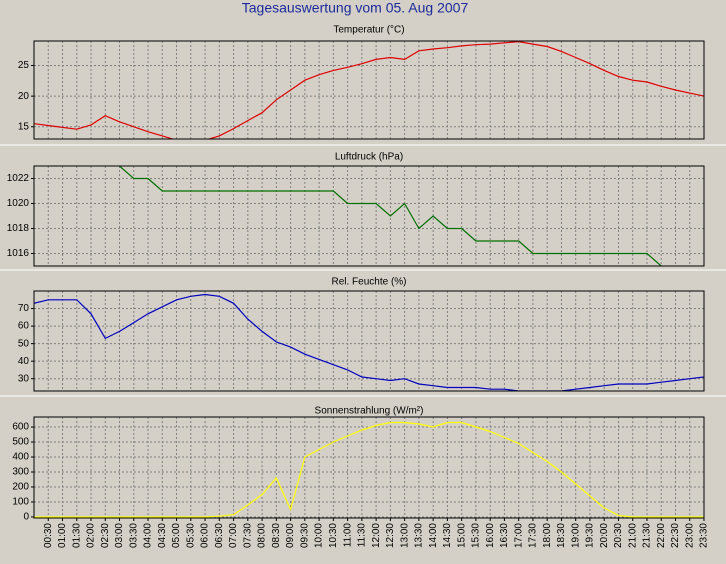 The image size is (726, 564). What do you see at coordinates (290, 535) in the screenshot?
I see `x-tick-label: 09:00` at bounding box center [290, 535].